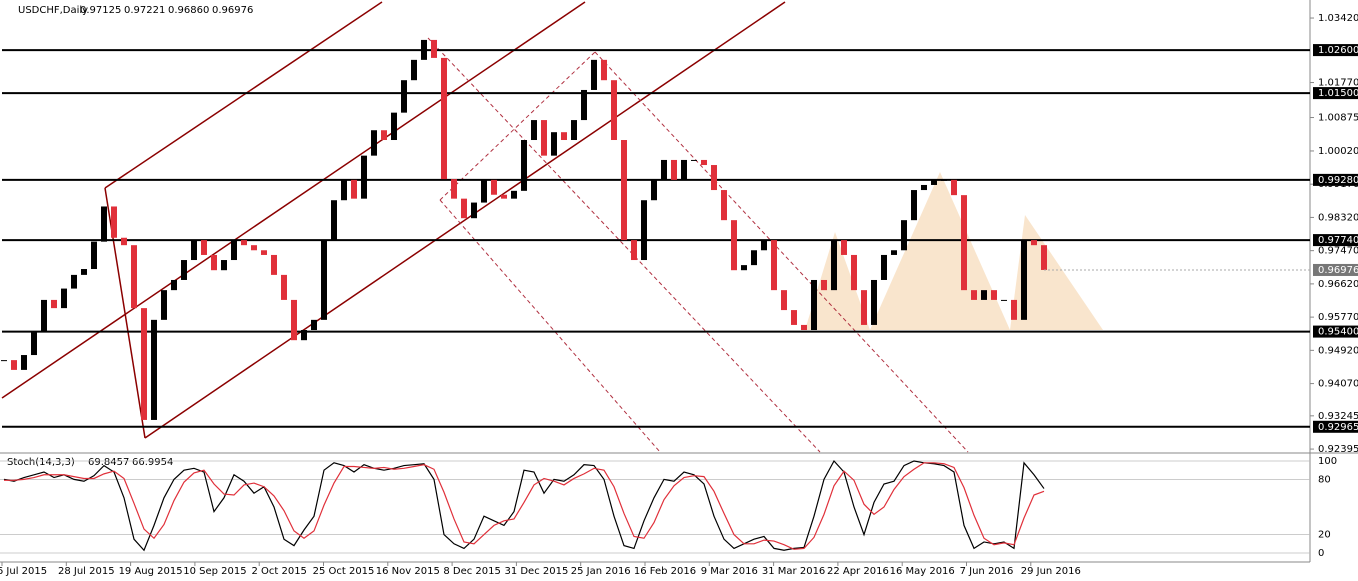 Image resolution: width=1358 pixels, height=581 pixels. What do you see at coordinates (1324, 479) in the screenshot?
I see `stoch-tick-label: 80` at bounding box center [1324, 479].